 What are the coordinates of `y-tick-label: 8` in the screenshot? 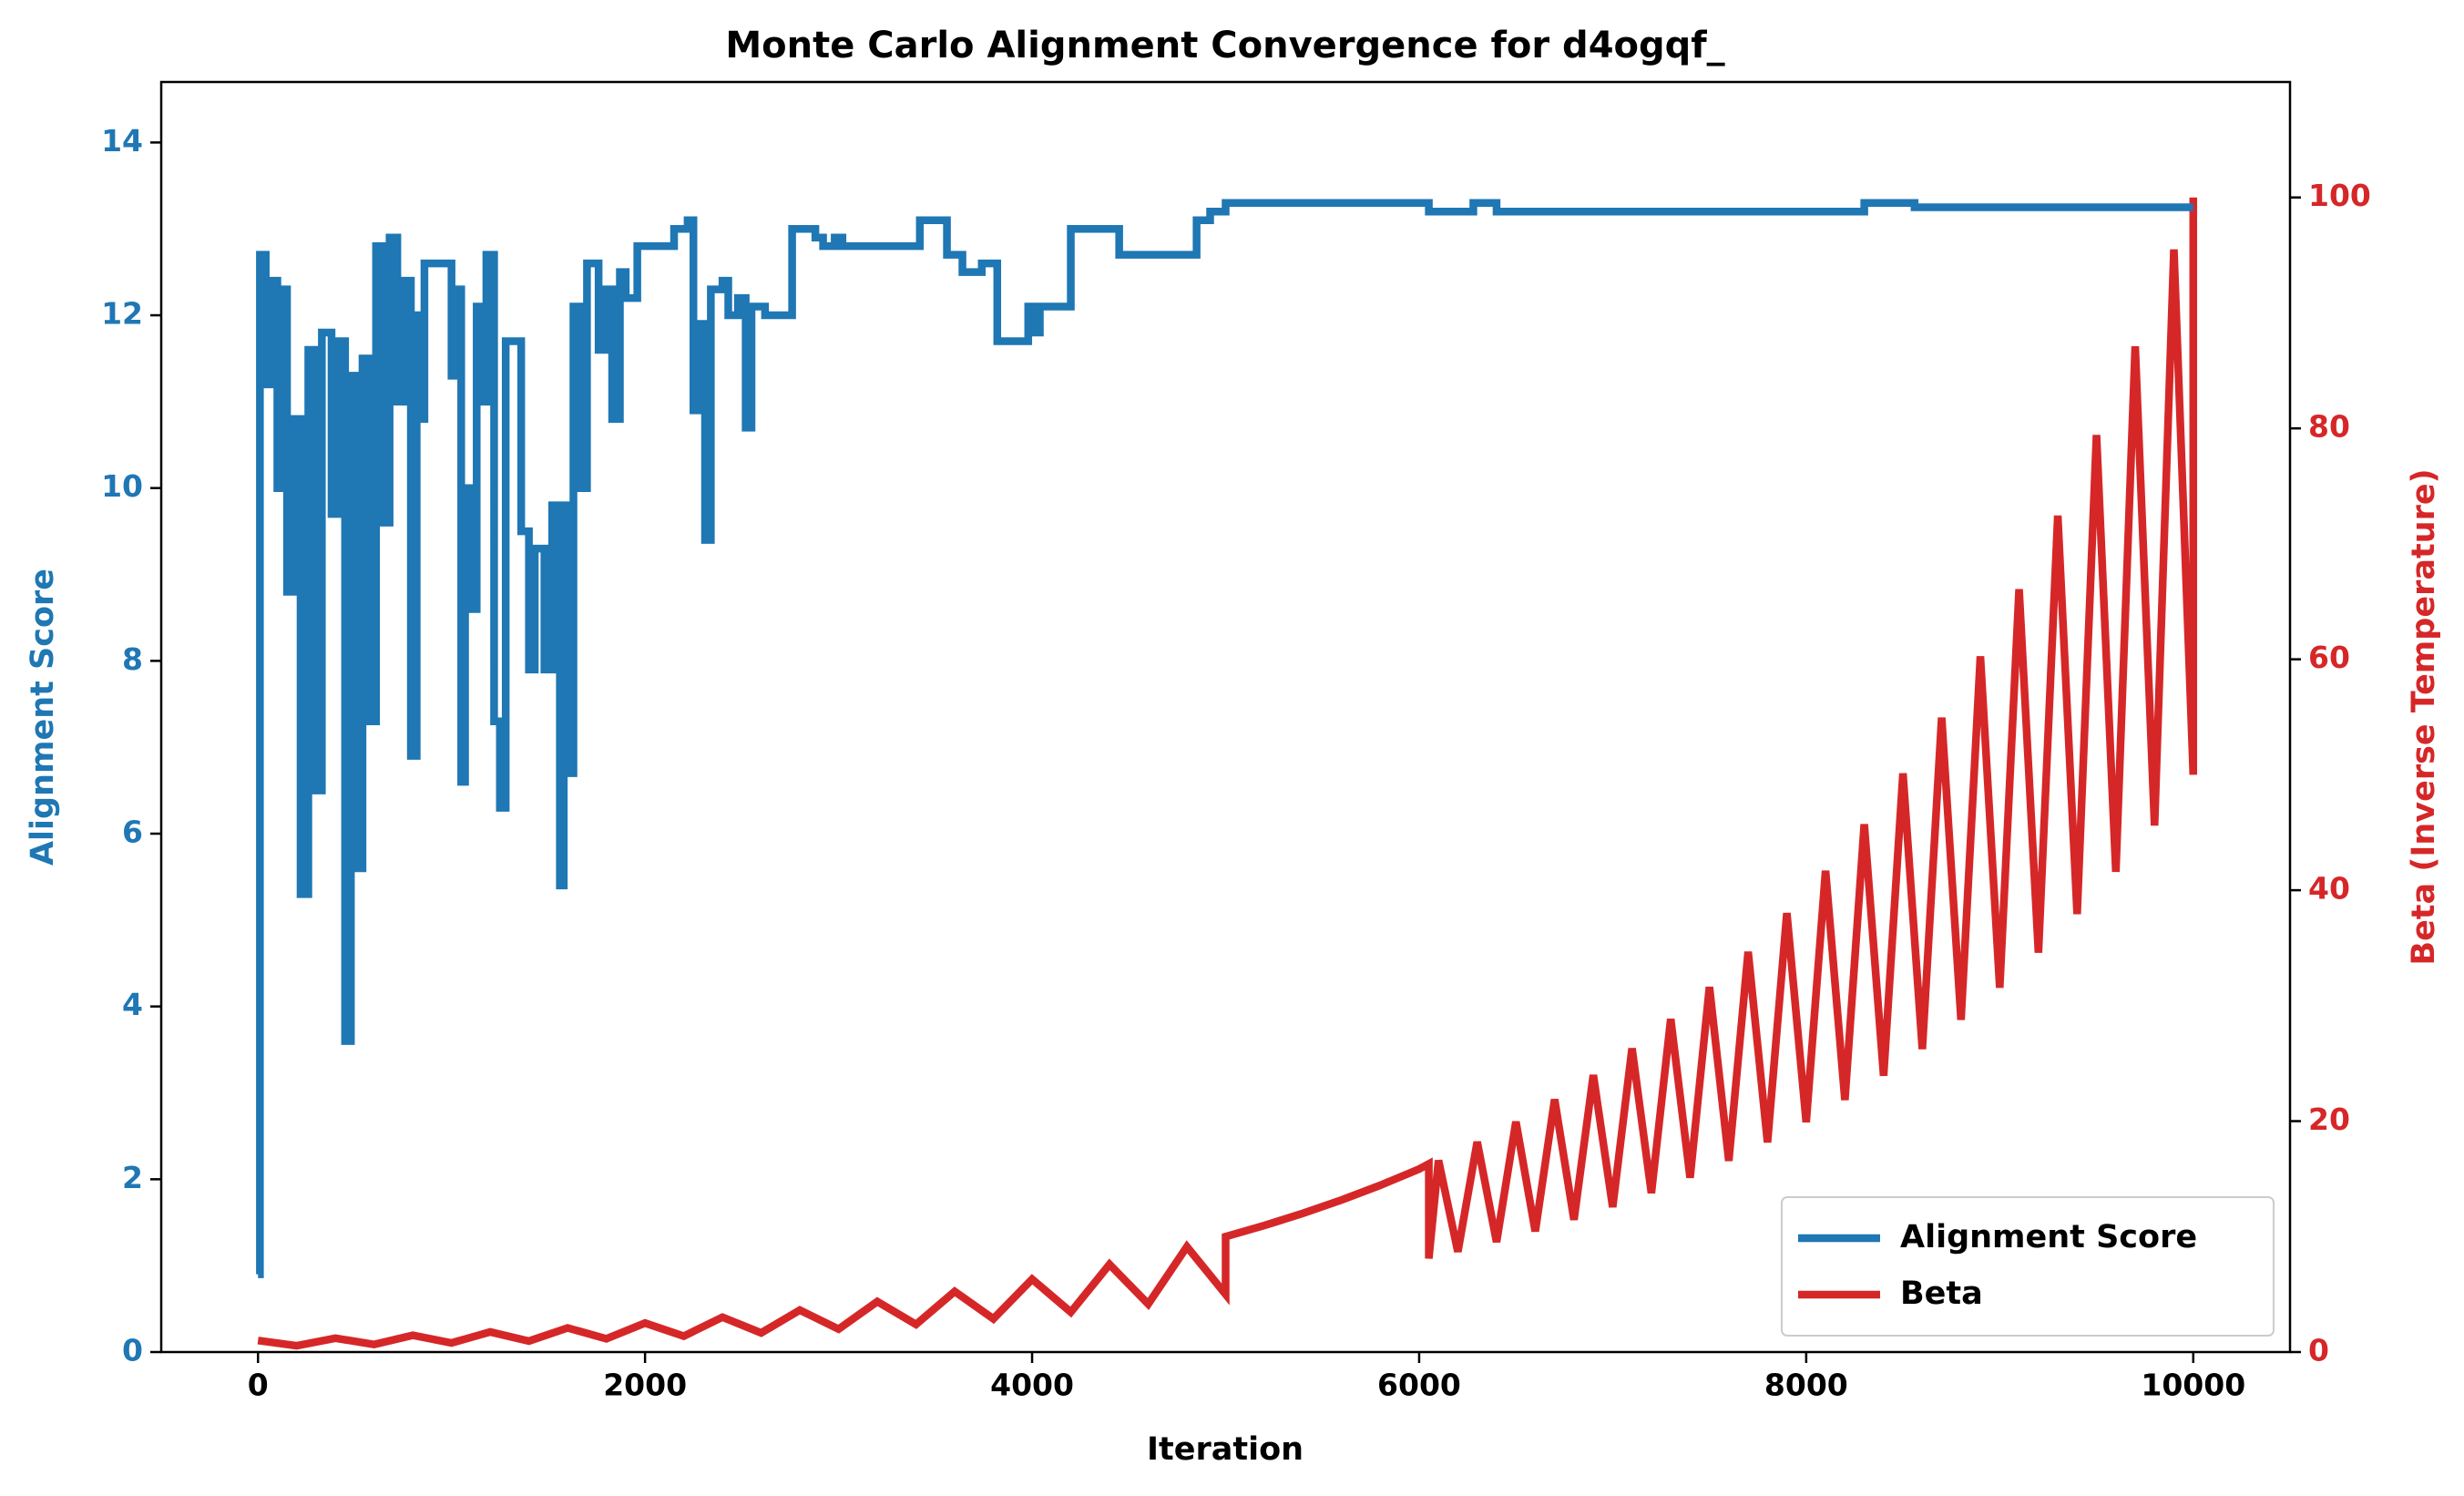 It's located at (132, 659).